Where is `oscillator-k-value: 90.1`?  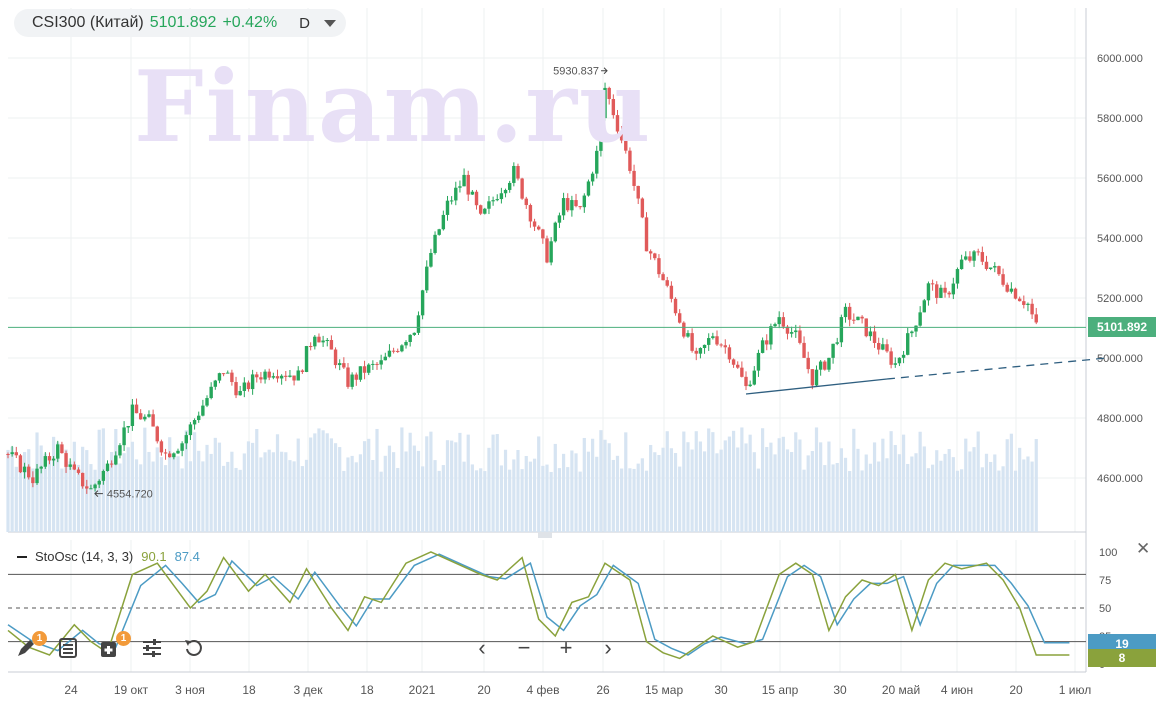
oscillator-k-value: 90.1 is located at coordinates (154, 556).